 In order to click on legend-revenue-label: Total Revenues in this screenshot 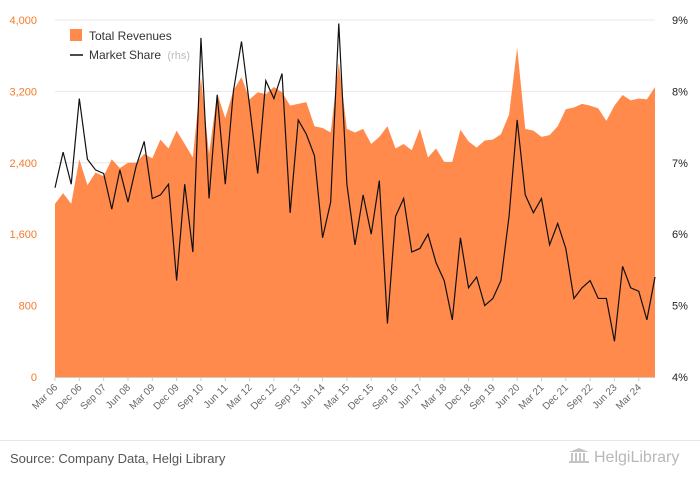, I will do `click(130, 36)`.